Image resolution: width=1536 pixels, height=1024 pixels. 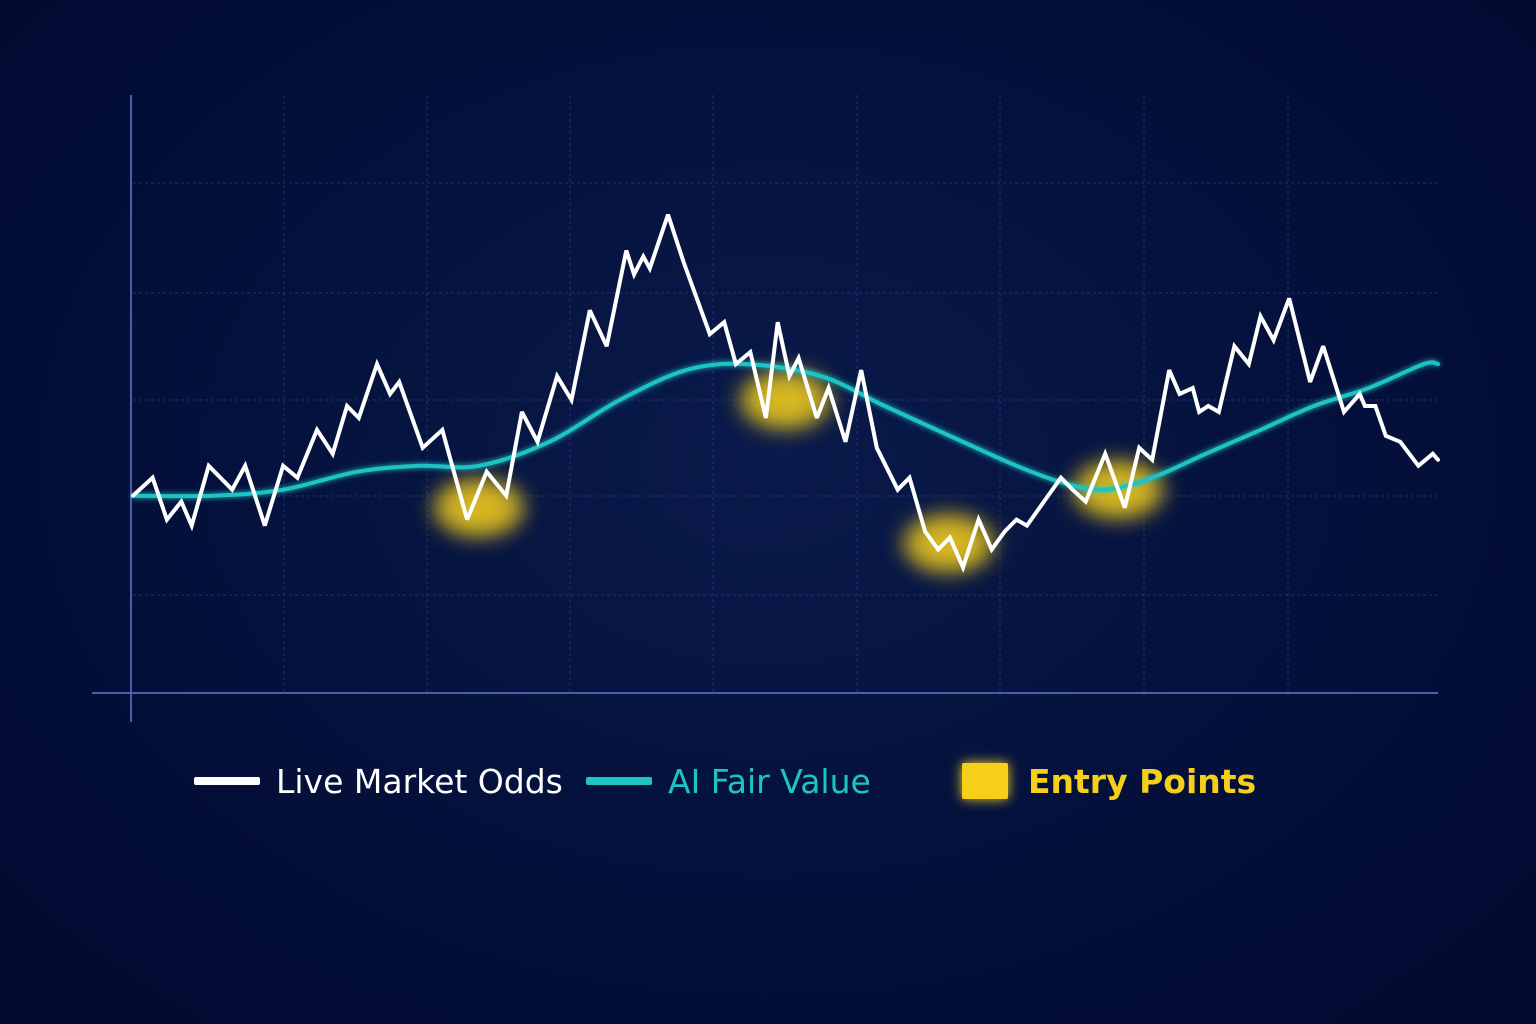 I want to click on legend-label-fair: AI Fair Value, so click(x=769, y=781).